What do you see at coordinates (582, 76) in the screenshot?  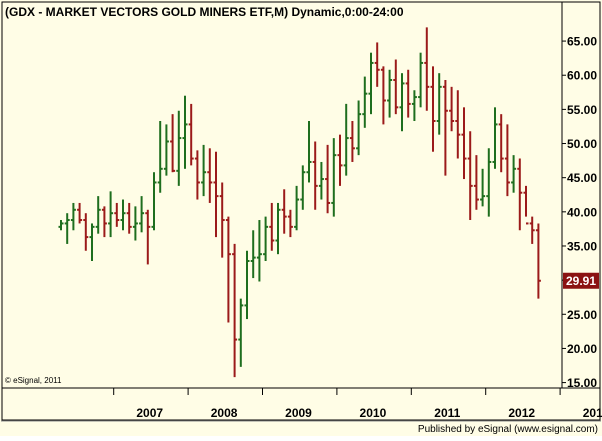 I see `price-tick-label: 60.00` at bounding box center [582, 76].